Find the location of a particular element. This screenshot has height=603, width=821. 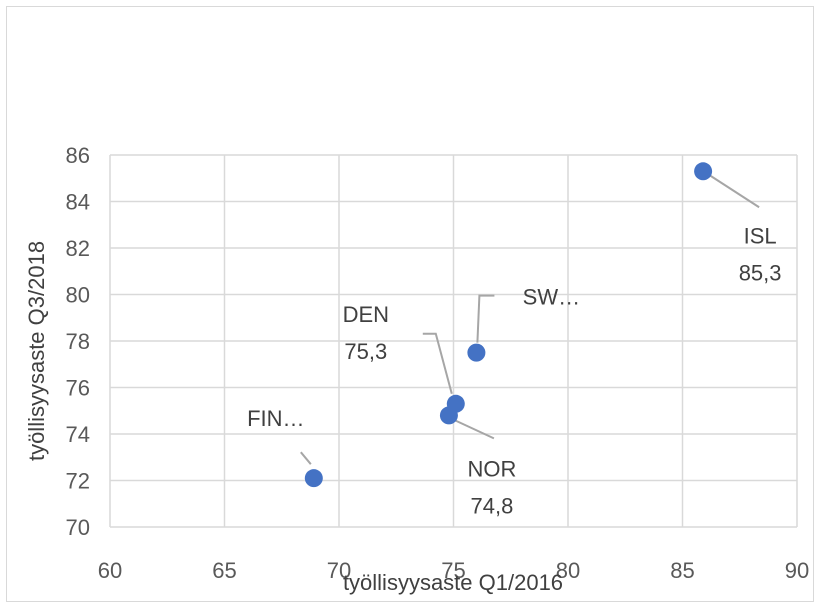

y-tick-label: 84 is located at coordinates (78, 202).